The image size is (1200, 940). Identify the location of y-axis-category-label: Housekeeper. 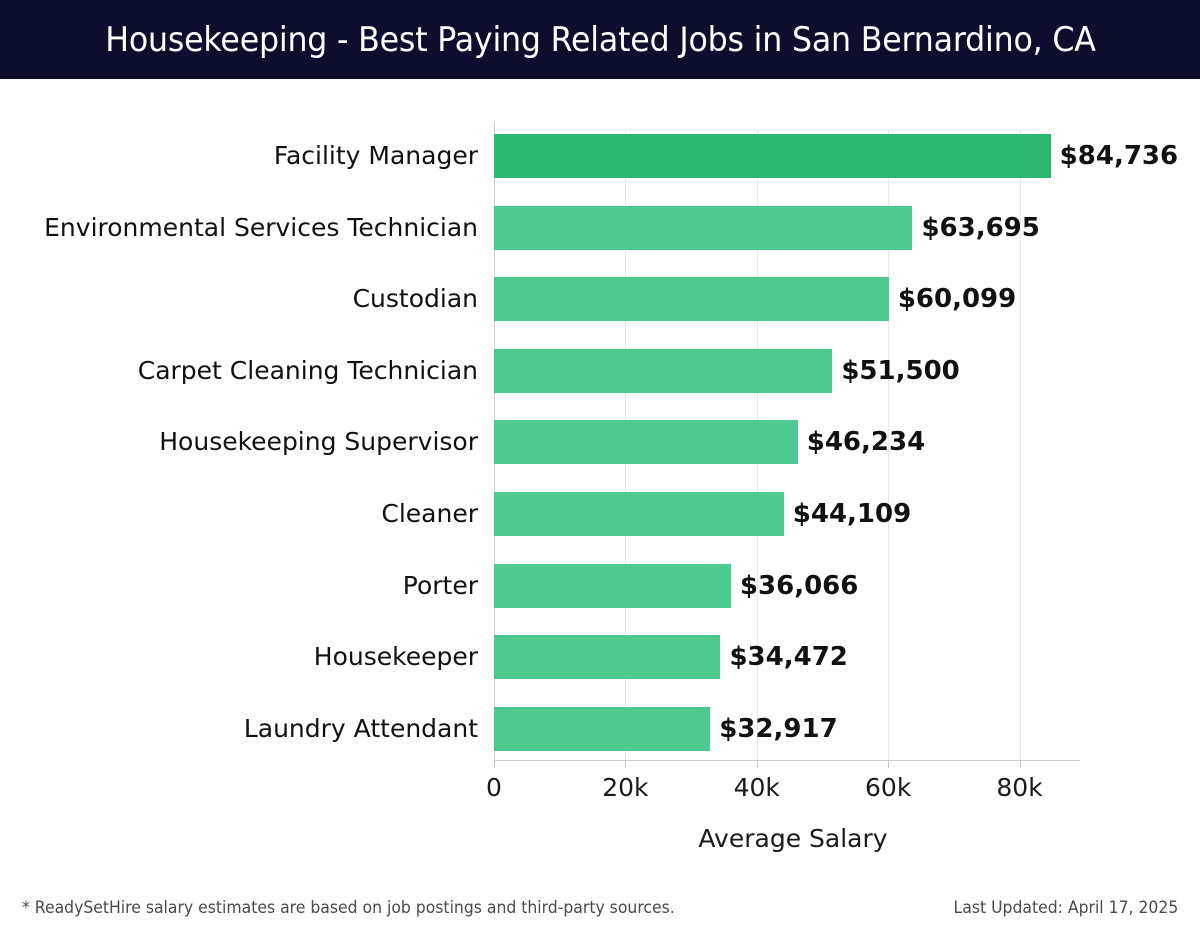
(395, 657).